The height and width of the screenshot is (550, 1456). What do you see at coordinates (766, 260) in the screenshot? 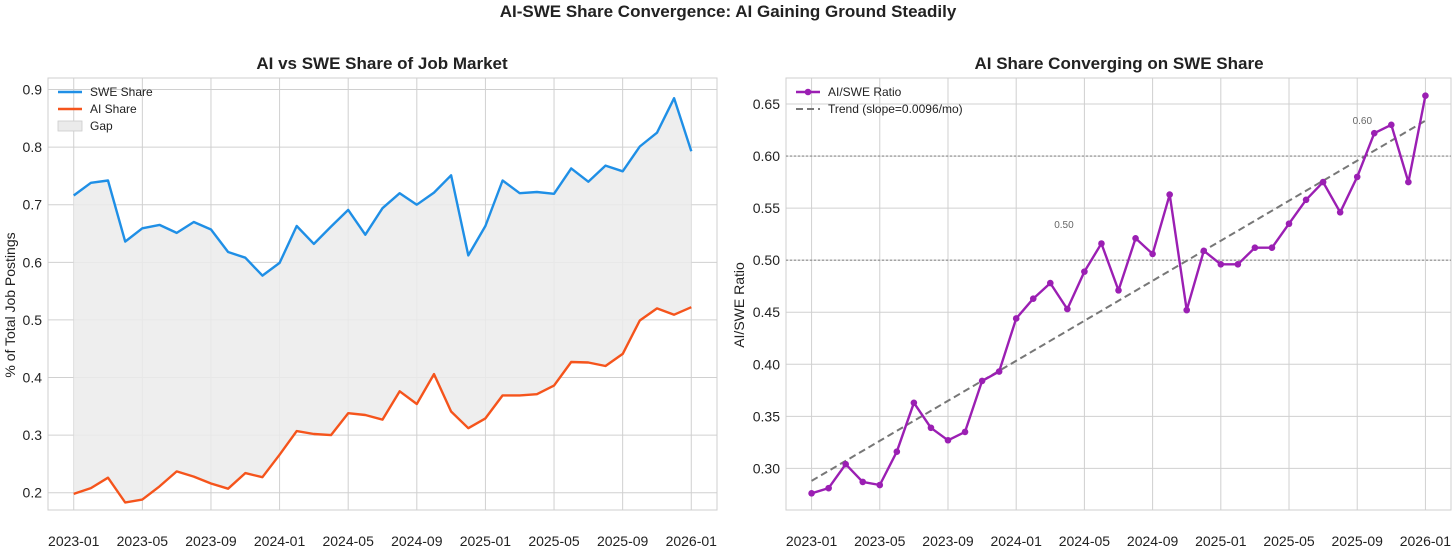
I see `right-chart-ytick-label: 0.50` at bounding box center [766, 260].